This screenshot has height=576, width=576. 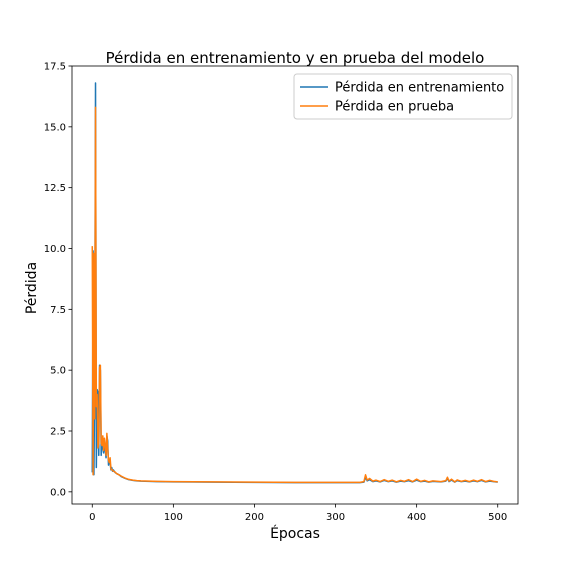 I want to click on legend-box, so click(x=403, y=96).